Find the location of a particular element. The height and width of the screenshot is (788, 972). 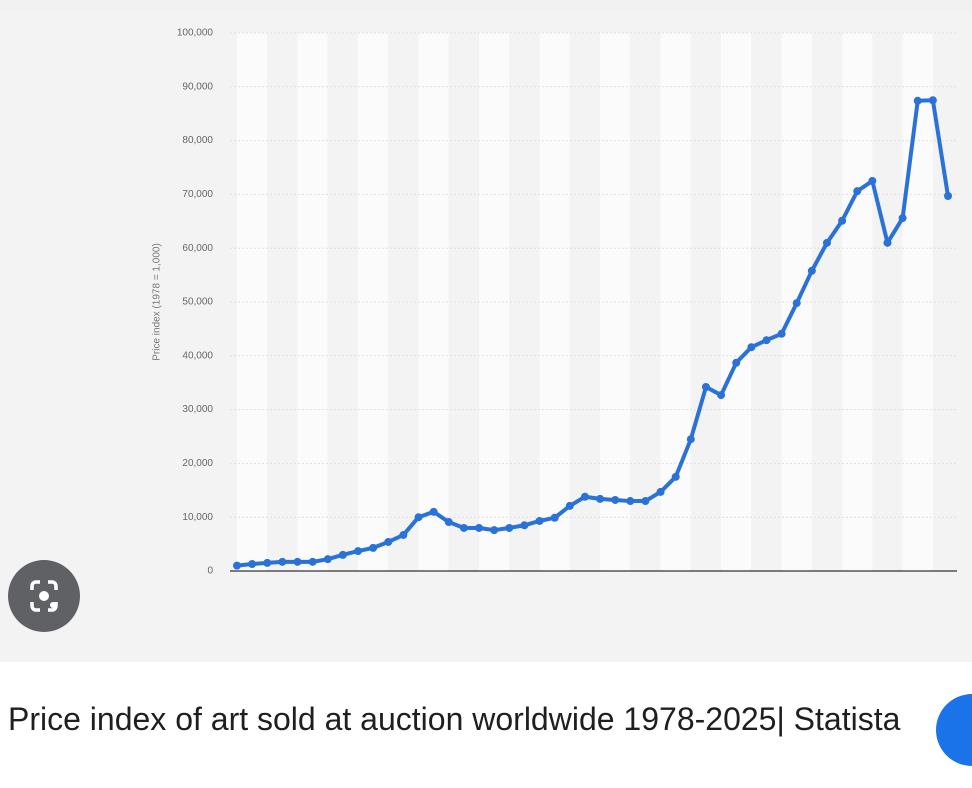

lens-icon is located at coordinates (44, 596).